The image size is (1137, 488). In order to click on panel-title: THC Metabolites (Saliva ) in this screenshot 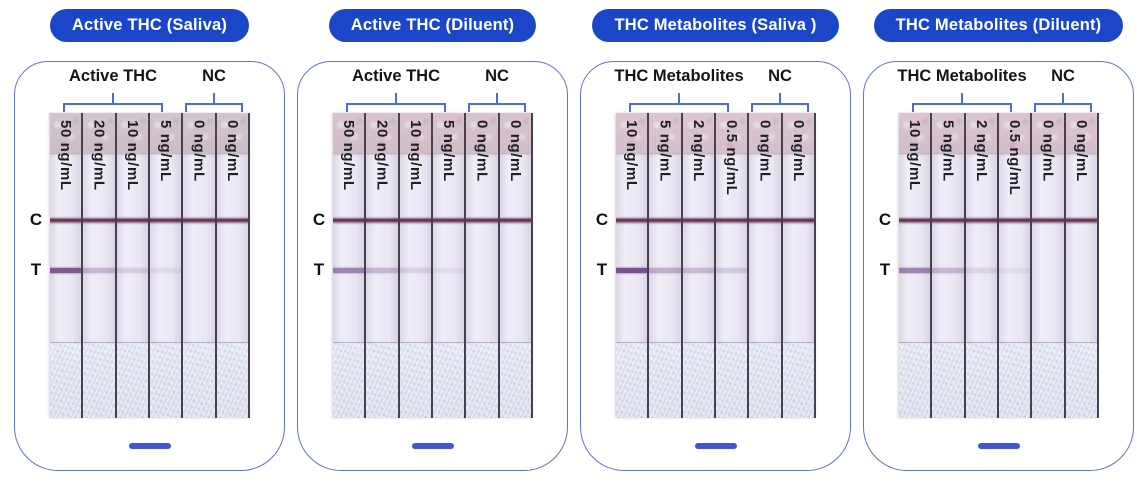, I will do `click(715, 25)`.